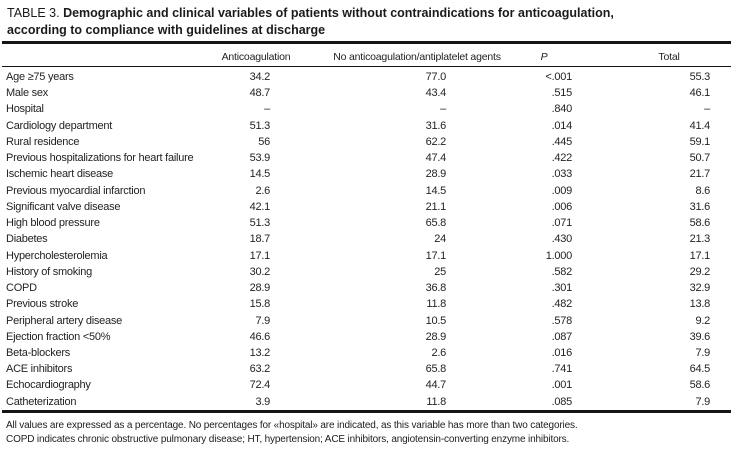  Describe the element at coordinates (562, 401) in the screenshot. I see `cell-p-value: .085` at that location.